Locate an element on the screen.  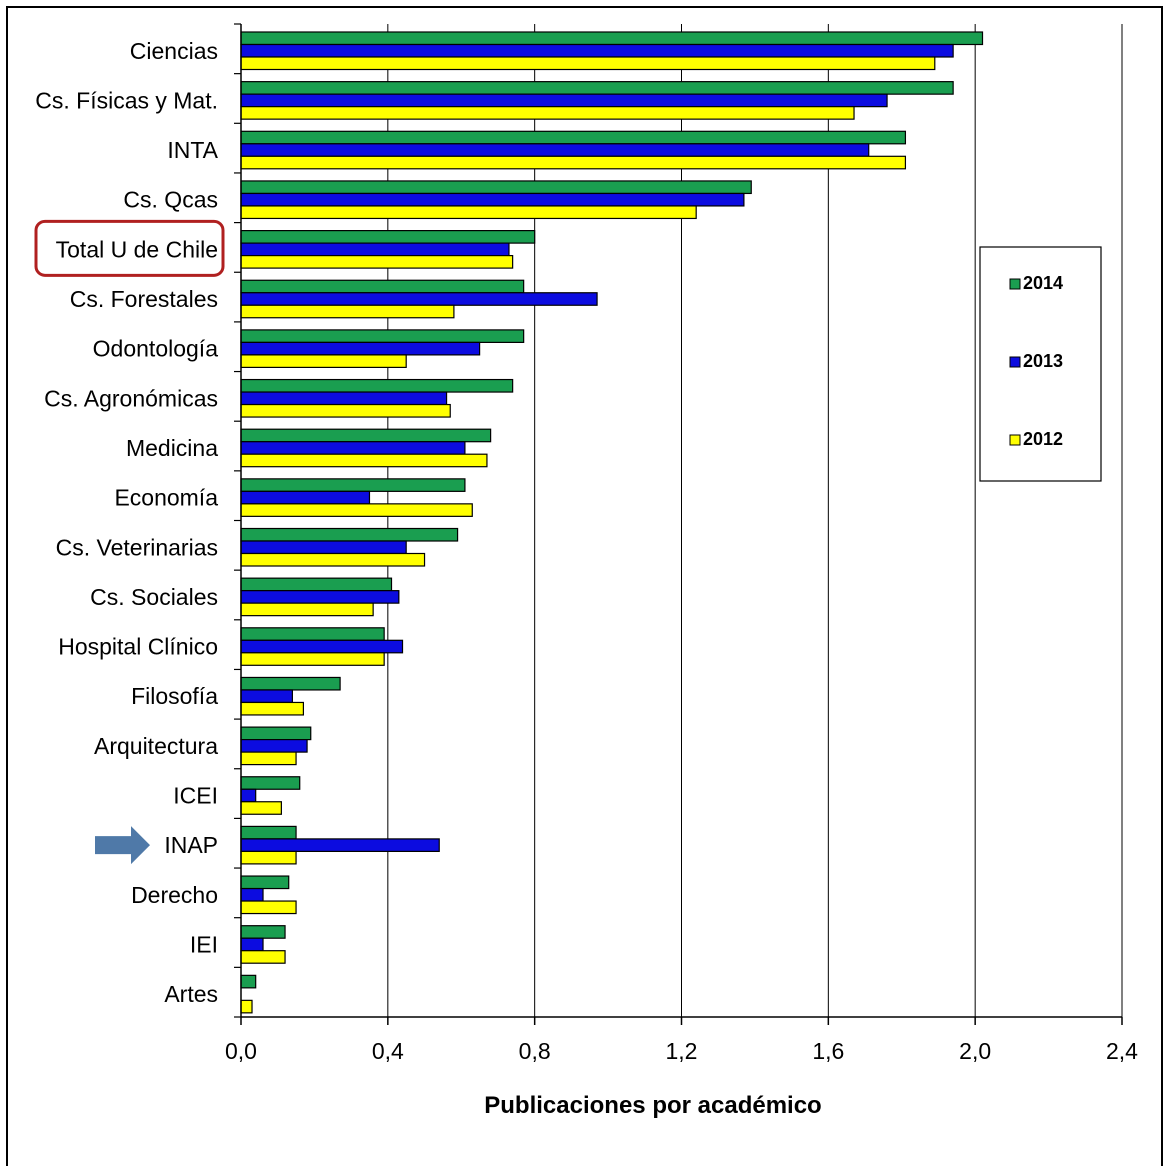
x-tick-label: 0,4 is located at coordinates (388, 1051).